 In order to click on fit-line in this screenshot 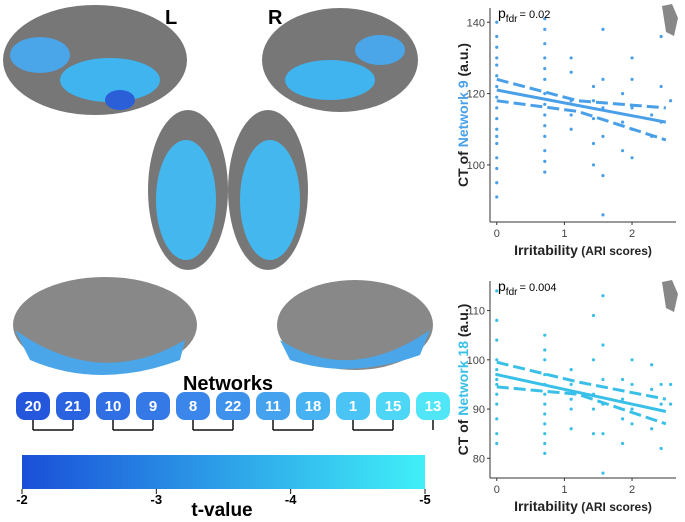, I will do `click(581, 106)`.